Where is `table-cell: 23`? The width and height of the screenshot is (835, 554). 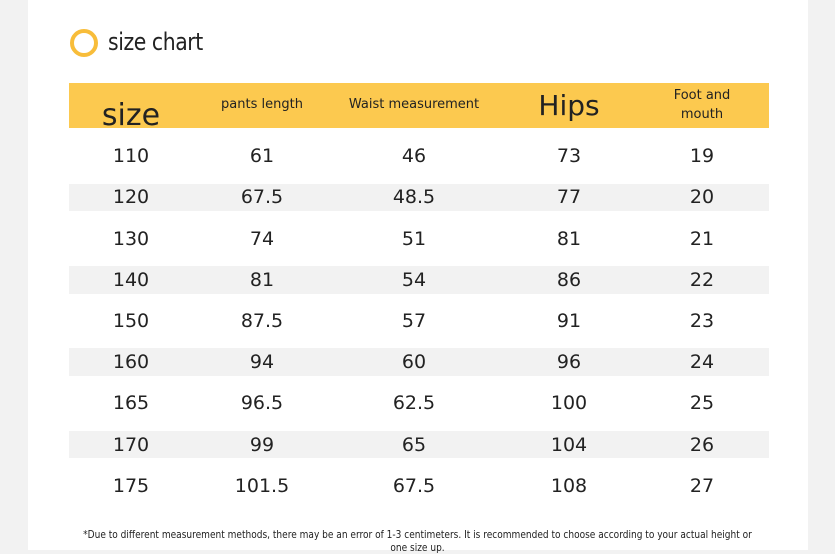
table-cell: 23 is located at coordinates (702, 321).